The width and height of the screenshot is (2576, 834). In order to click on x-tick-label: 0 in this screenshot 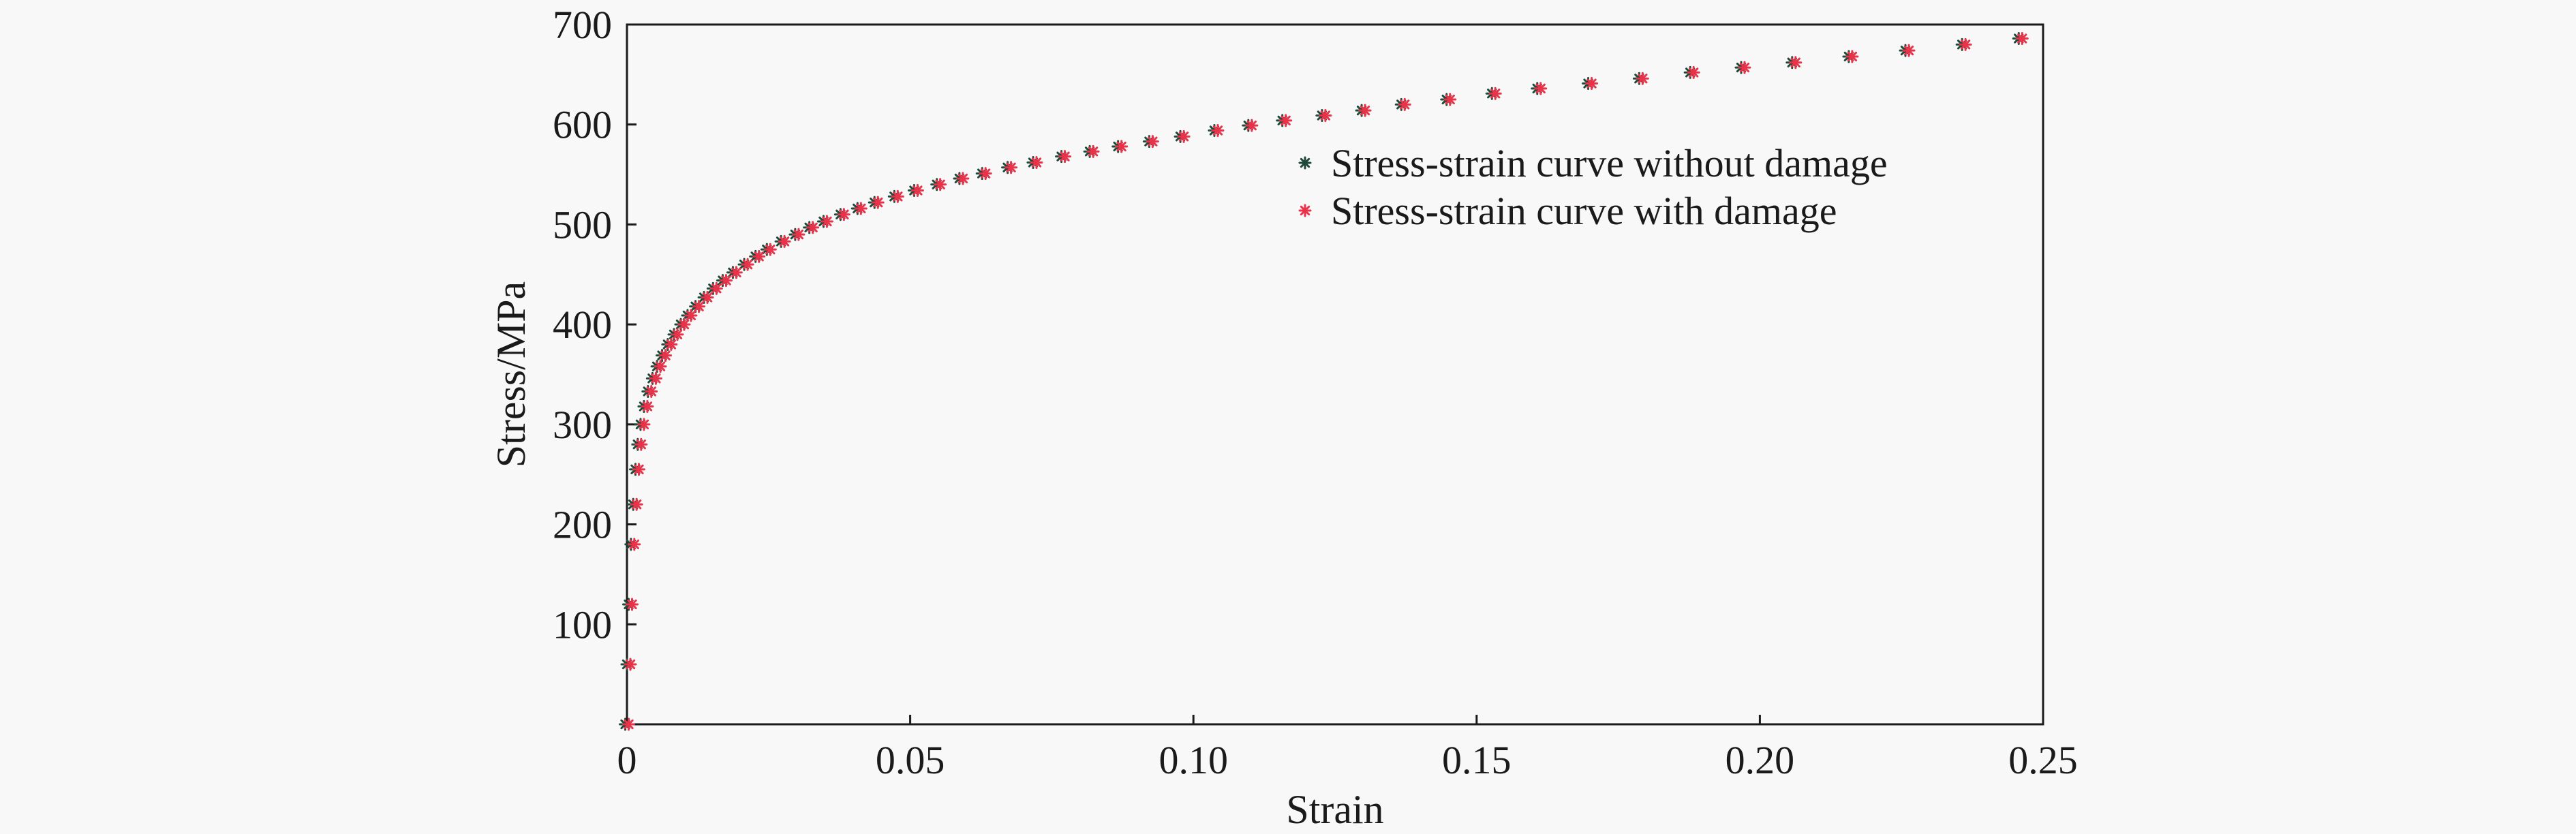, I will do `click(627, 760)`.